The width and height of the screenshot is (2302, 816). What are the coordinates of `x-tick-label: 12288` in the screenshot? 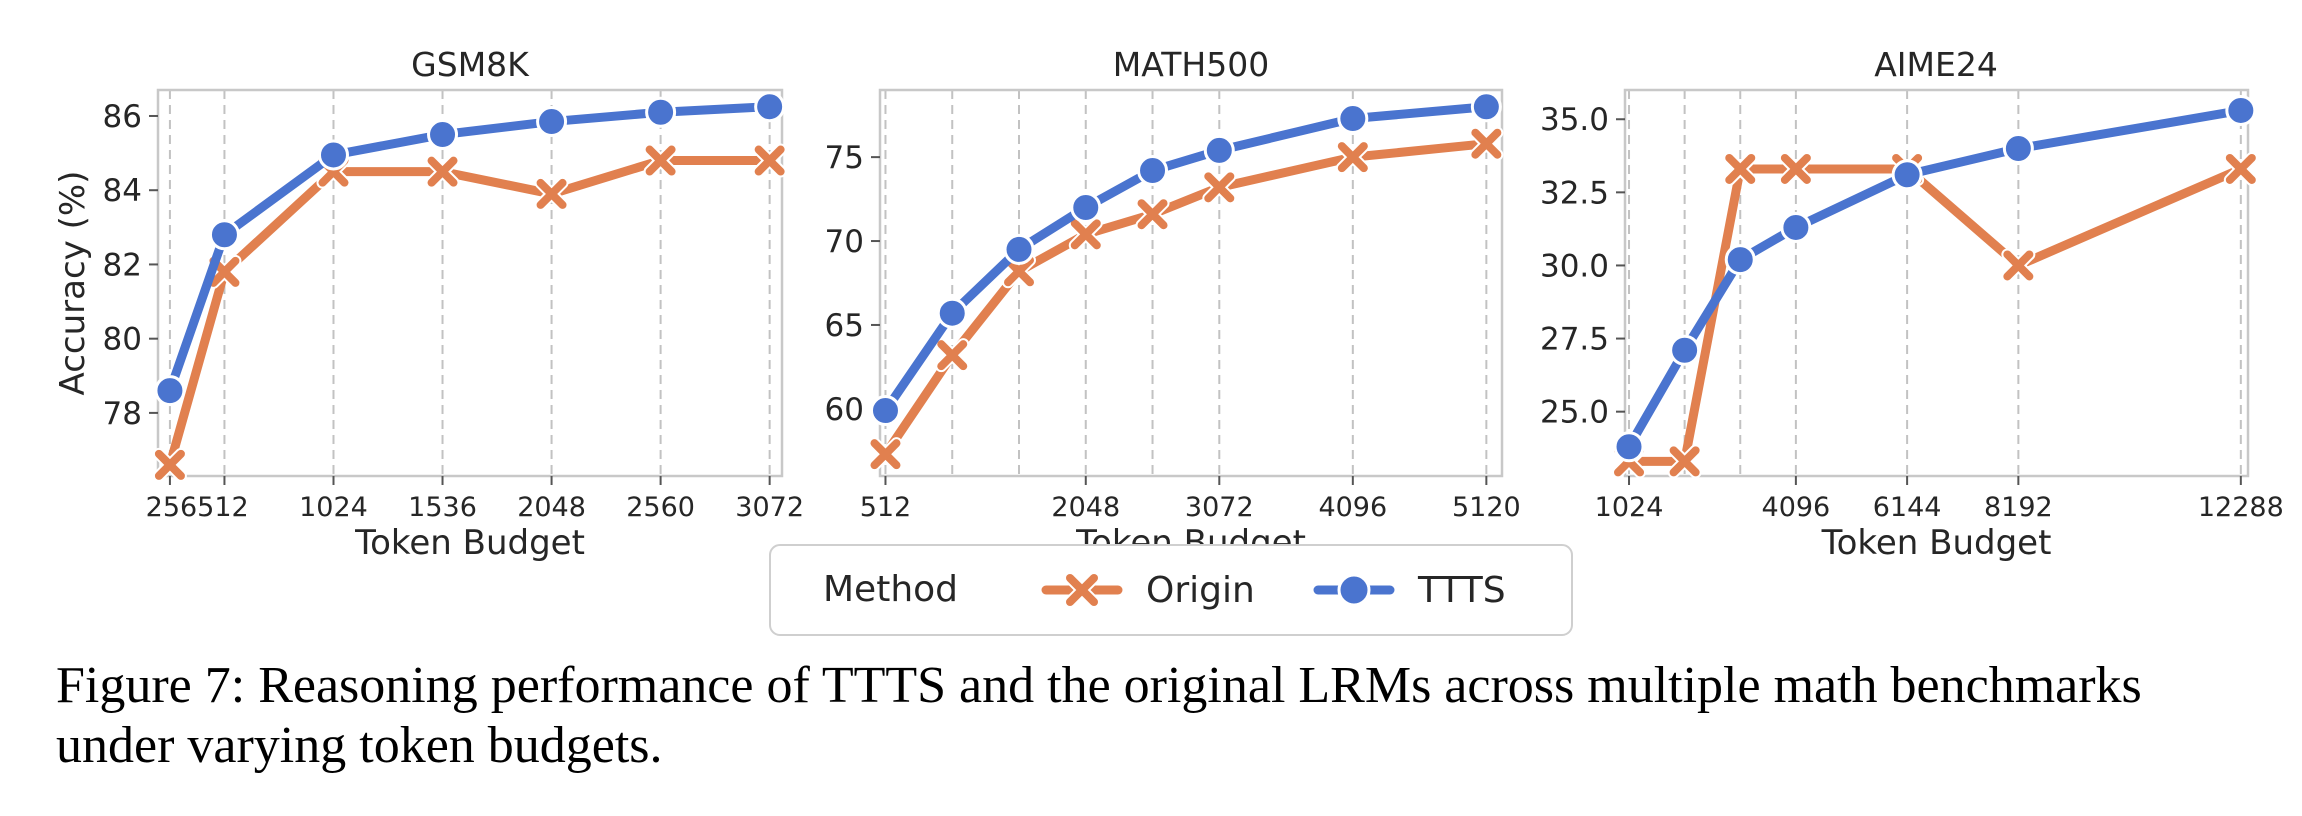 It's located at (2241, 507).